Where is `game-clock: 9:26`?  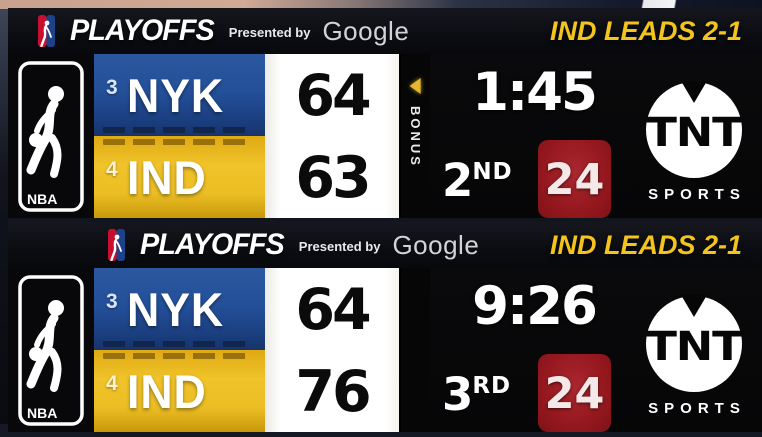 game-clock: 9:26 is located at coordinates (535, 306).